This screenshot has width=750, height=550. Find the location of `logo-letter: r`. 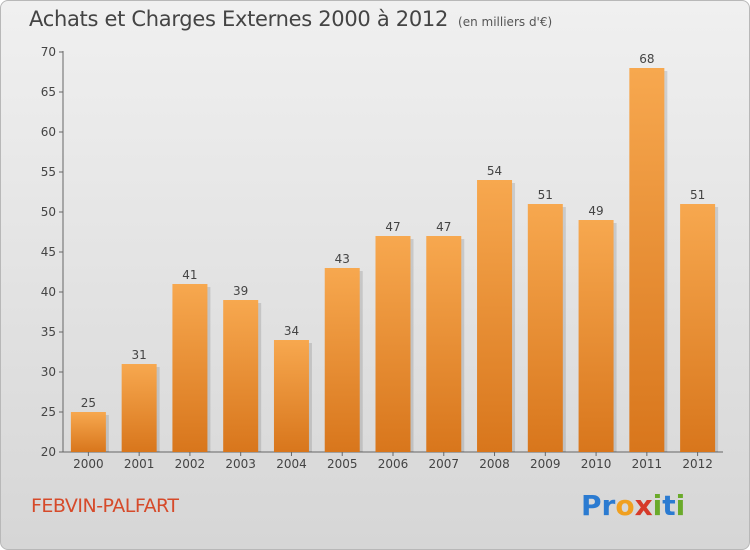

logo-letter: r is located at coordinates (608, 505).